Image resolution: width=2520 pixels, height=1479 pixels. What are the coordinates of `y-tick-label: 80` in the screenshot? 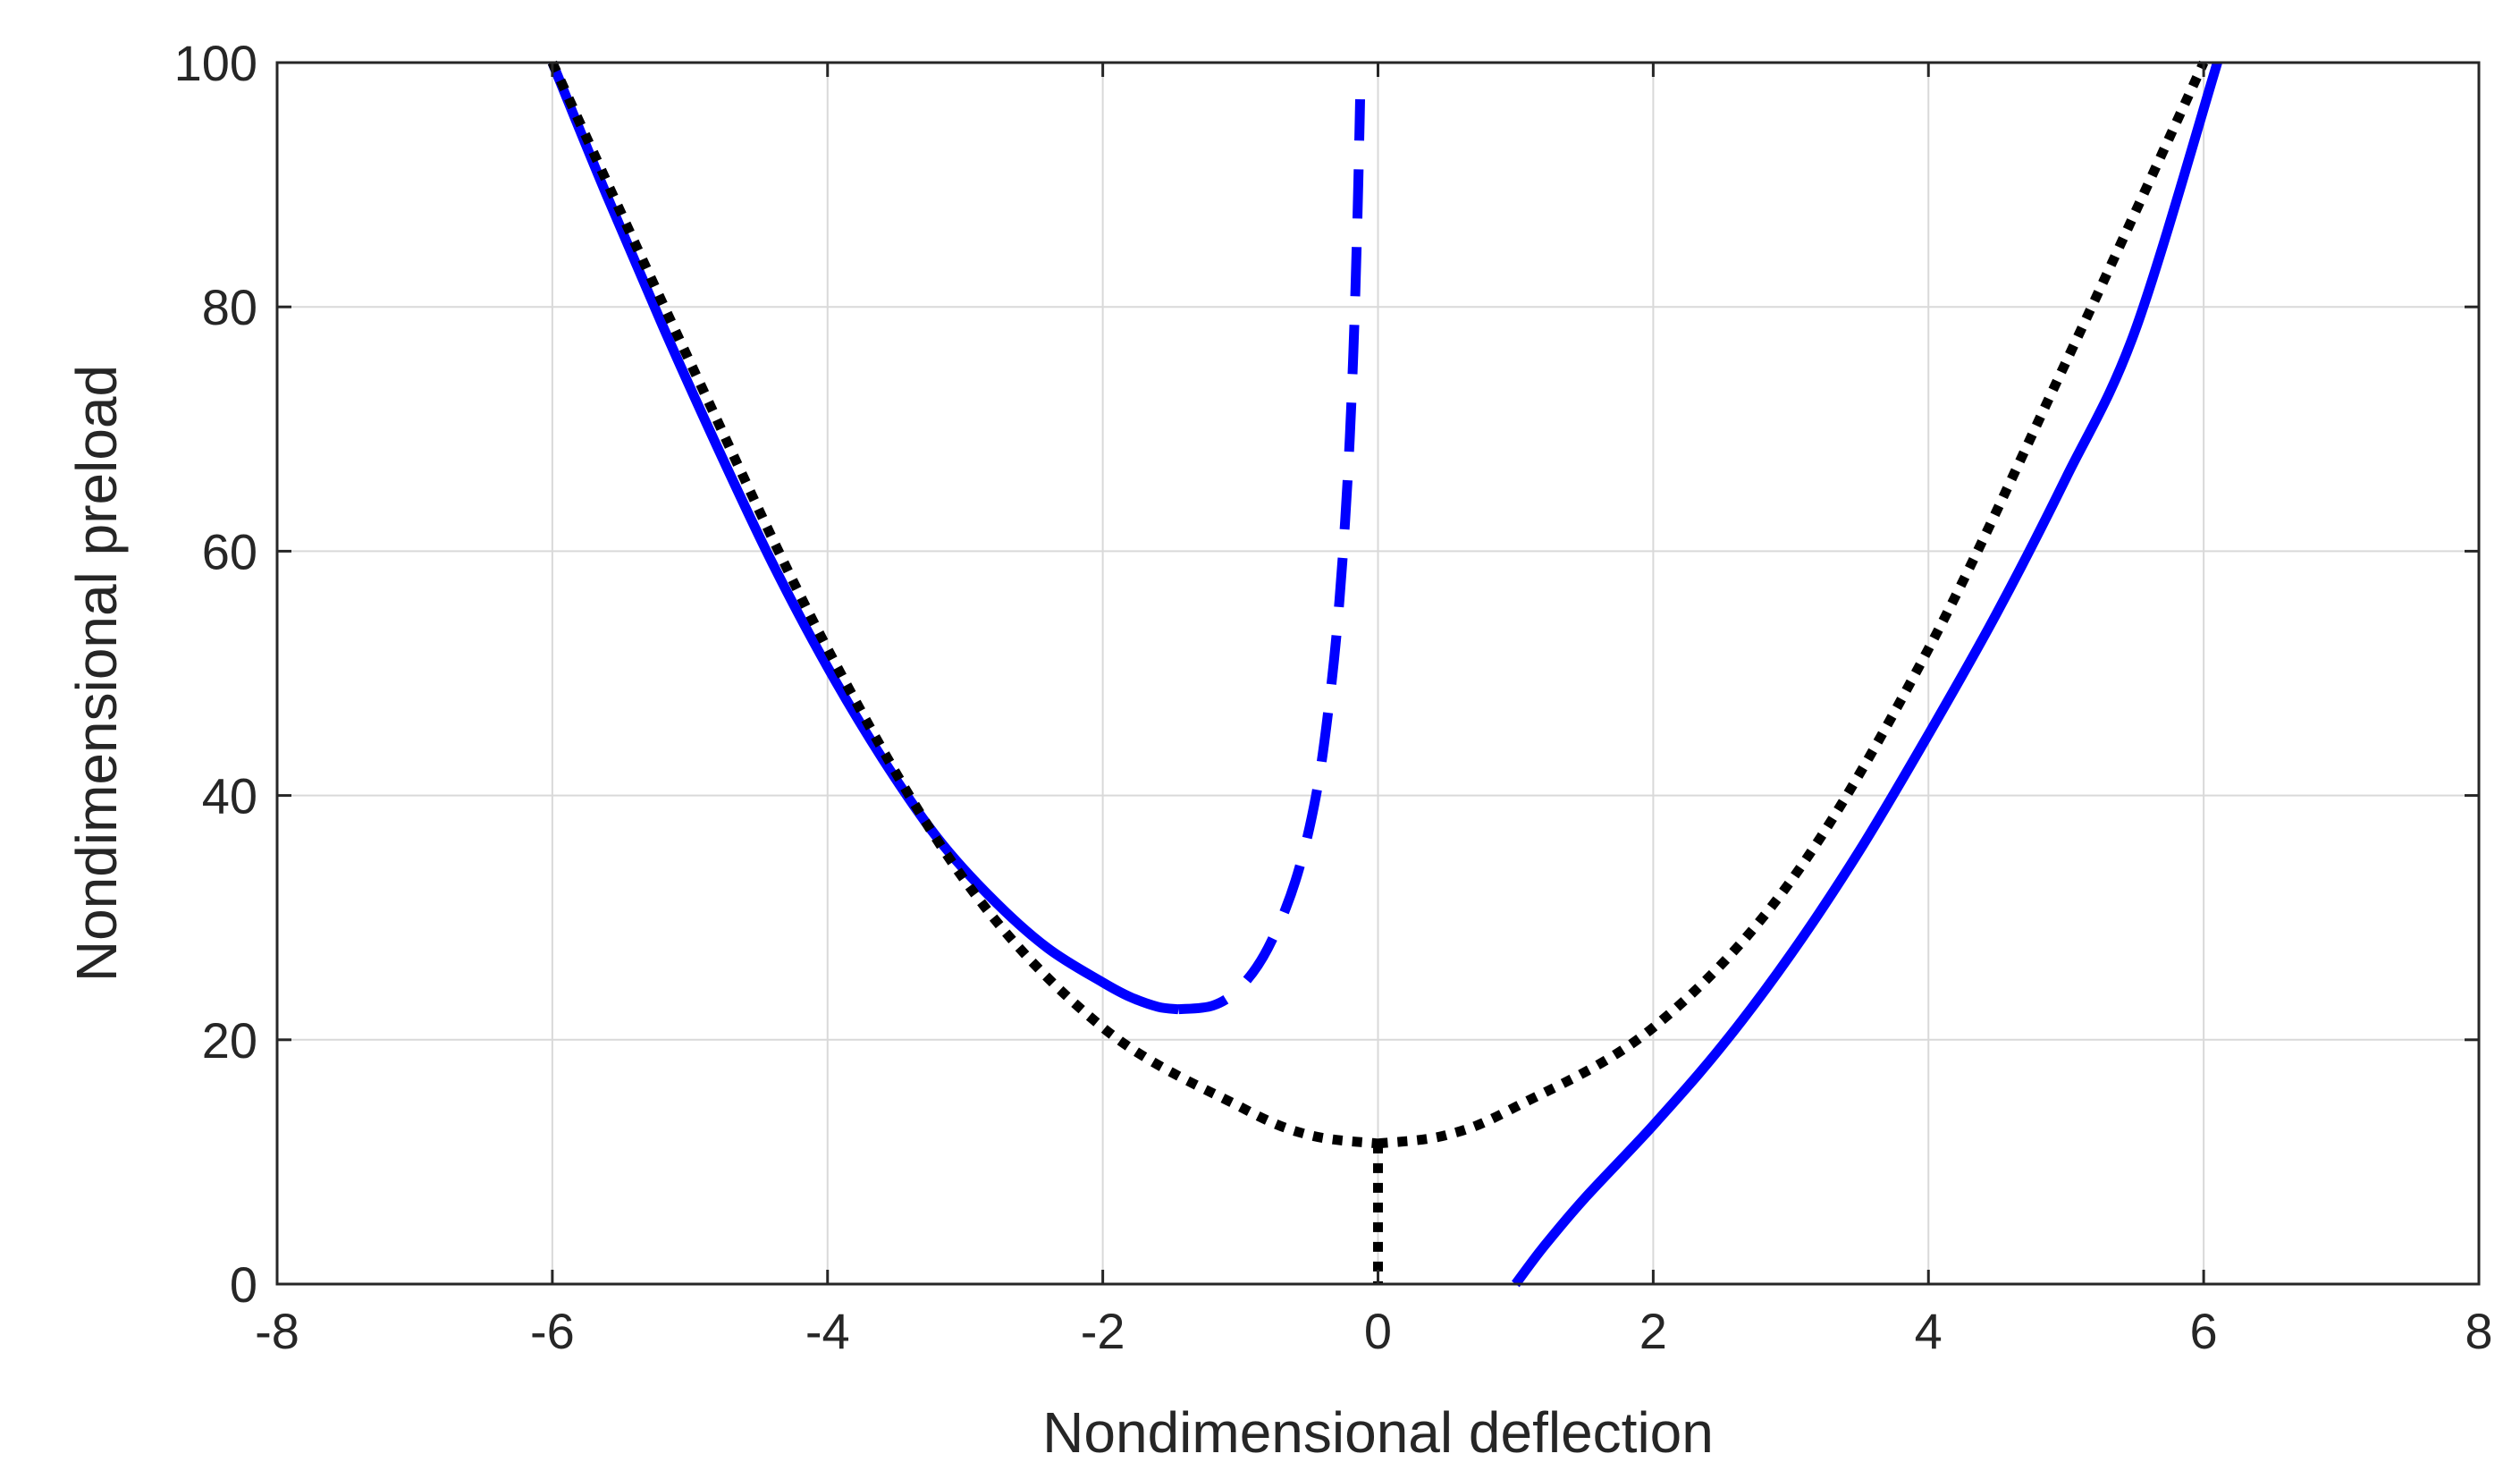 It's located at (229, 307).